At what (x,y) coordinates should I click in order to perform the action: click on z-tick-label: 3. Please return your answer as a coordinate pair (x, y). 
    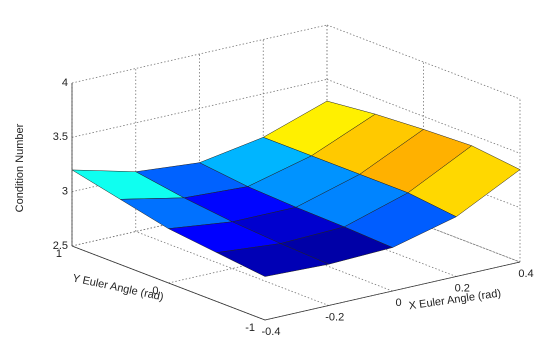
    Looking at the image, I should click on (65, 192).